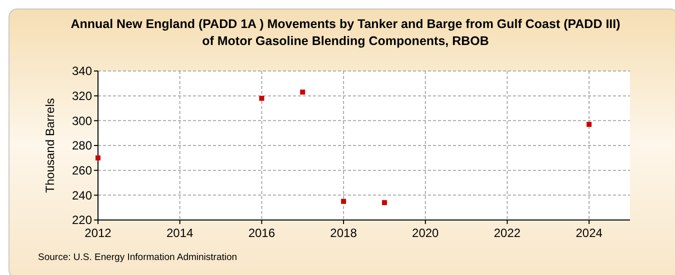  I want to click on x-tick-label: 2012, so click(98, 233).